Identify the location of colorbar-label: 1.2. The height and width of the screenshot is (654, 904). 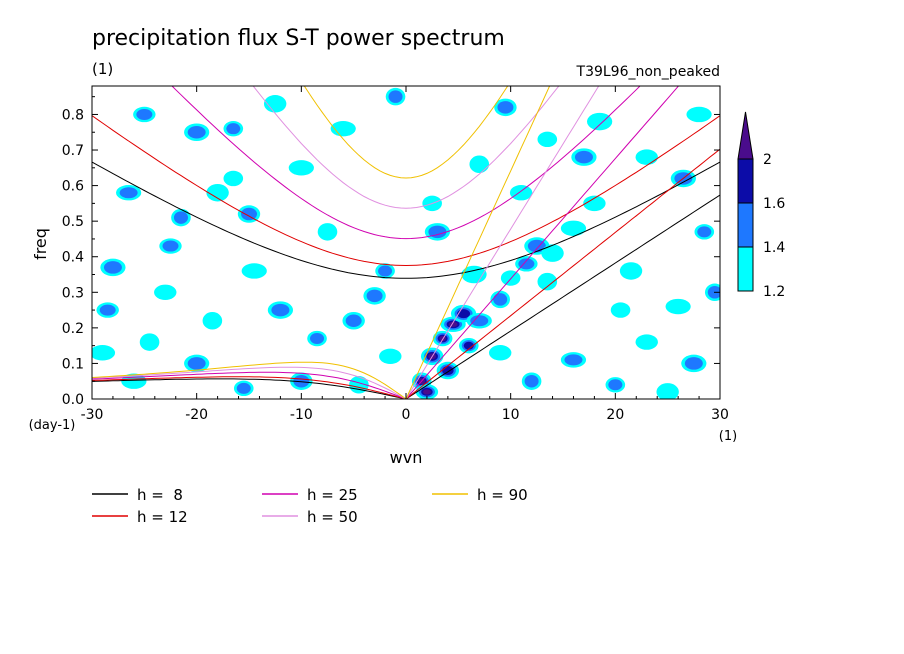
(774, 292).